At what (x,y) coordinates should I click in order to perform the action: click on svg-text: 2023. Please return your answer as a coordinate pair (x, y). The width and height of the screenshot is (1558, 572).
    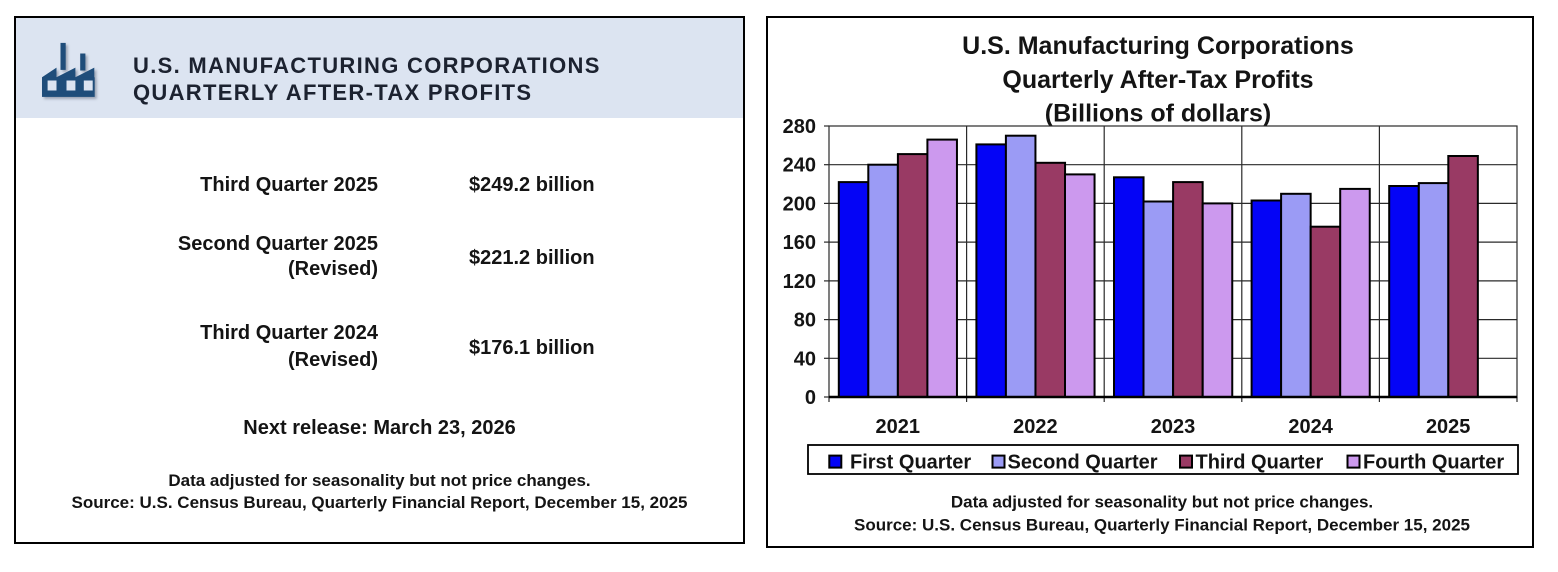
    Looking at the image, I should click on (1173, 427).